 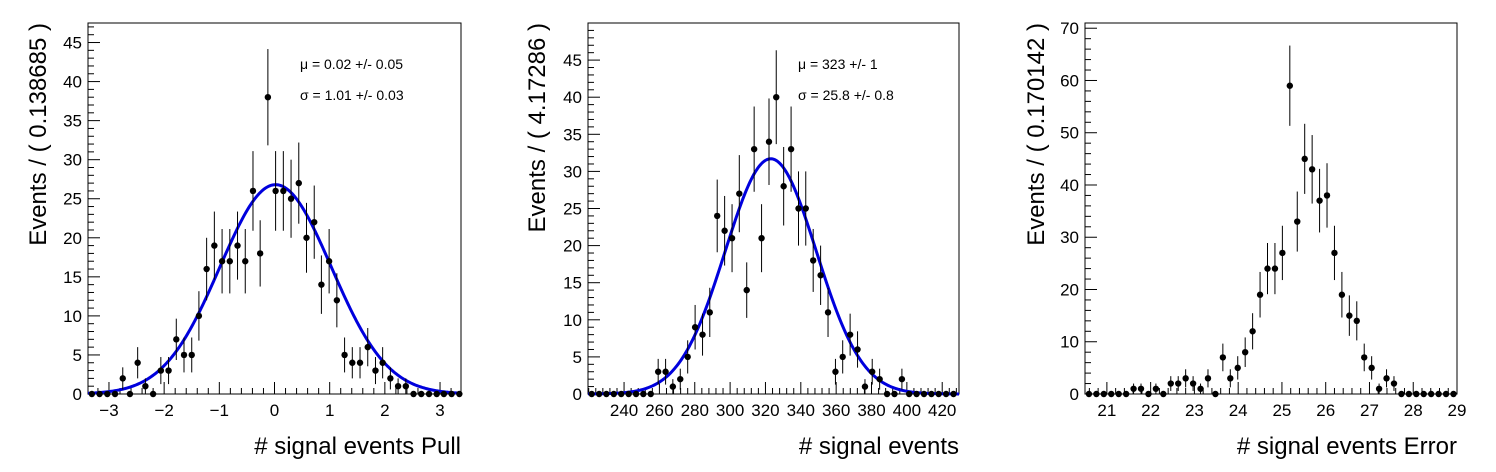 What do you see at coordinates (1457, 410) in the screenshot?
I see `x-tick-label: 29` at bounding box center [1457, 410].